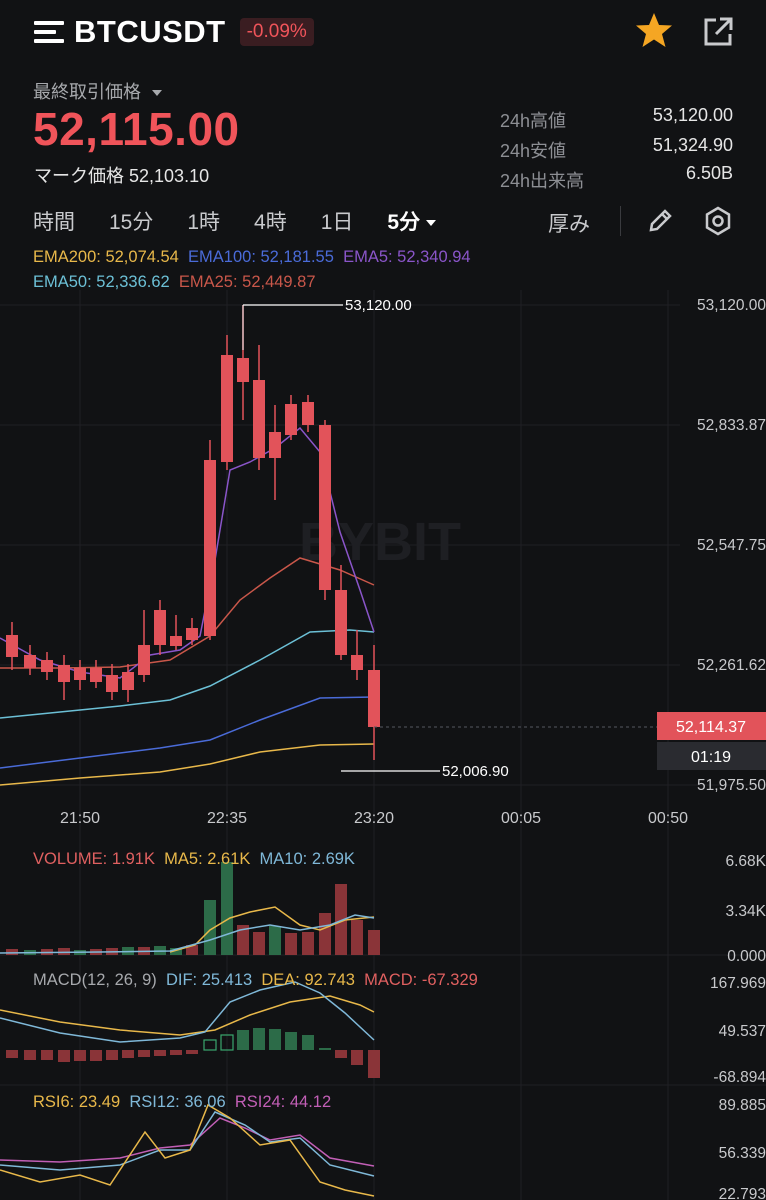  Describe the element at coordinates (227, 818) in the screenshot. I see `time-axis-label: 22:35` at that location.